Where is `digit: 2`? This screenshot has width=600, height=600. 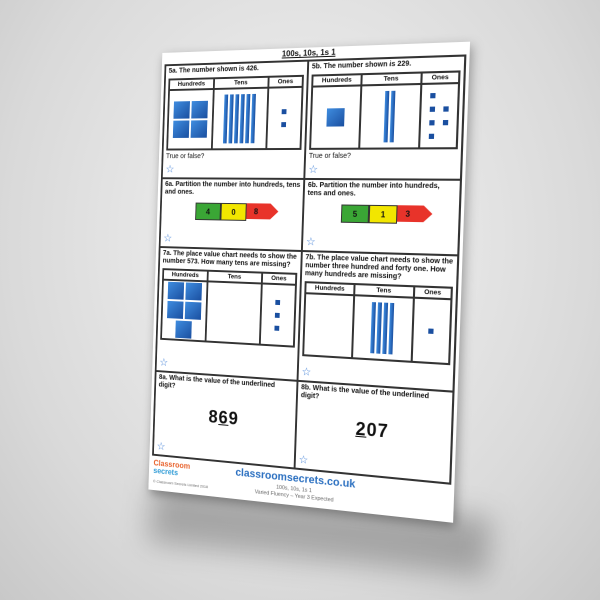 digit: 2 is located at coordinates (361, 429).